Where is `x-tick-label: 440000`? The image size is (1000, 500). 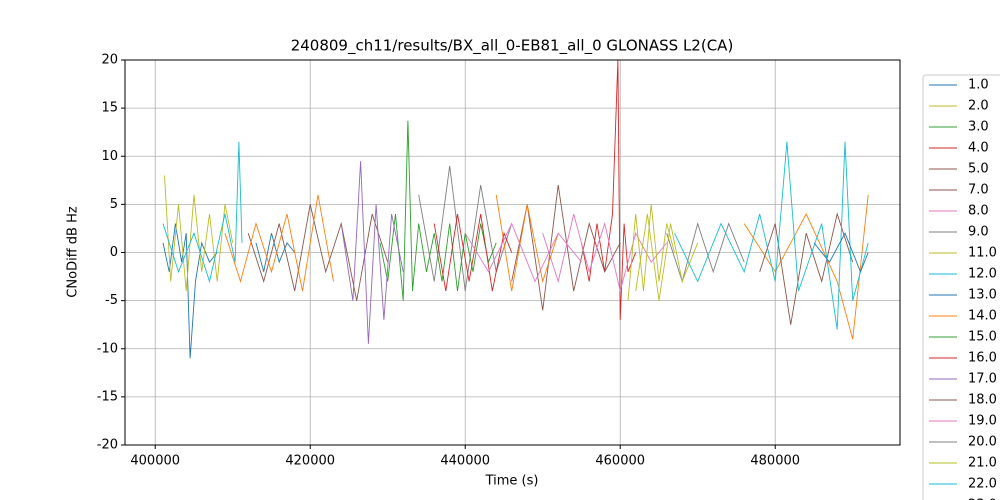
x-tick-label: 440000 is located at coordinates (465, 461).